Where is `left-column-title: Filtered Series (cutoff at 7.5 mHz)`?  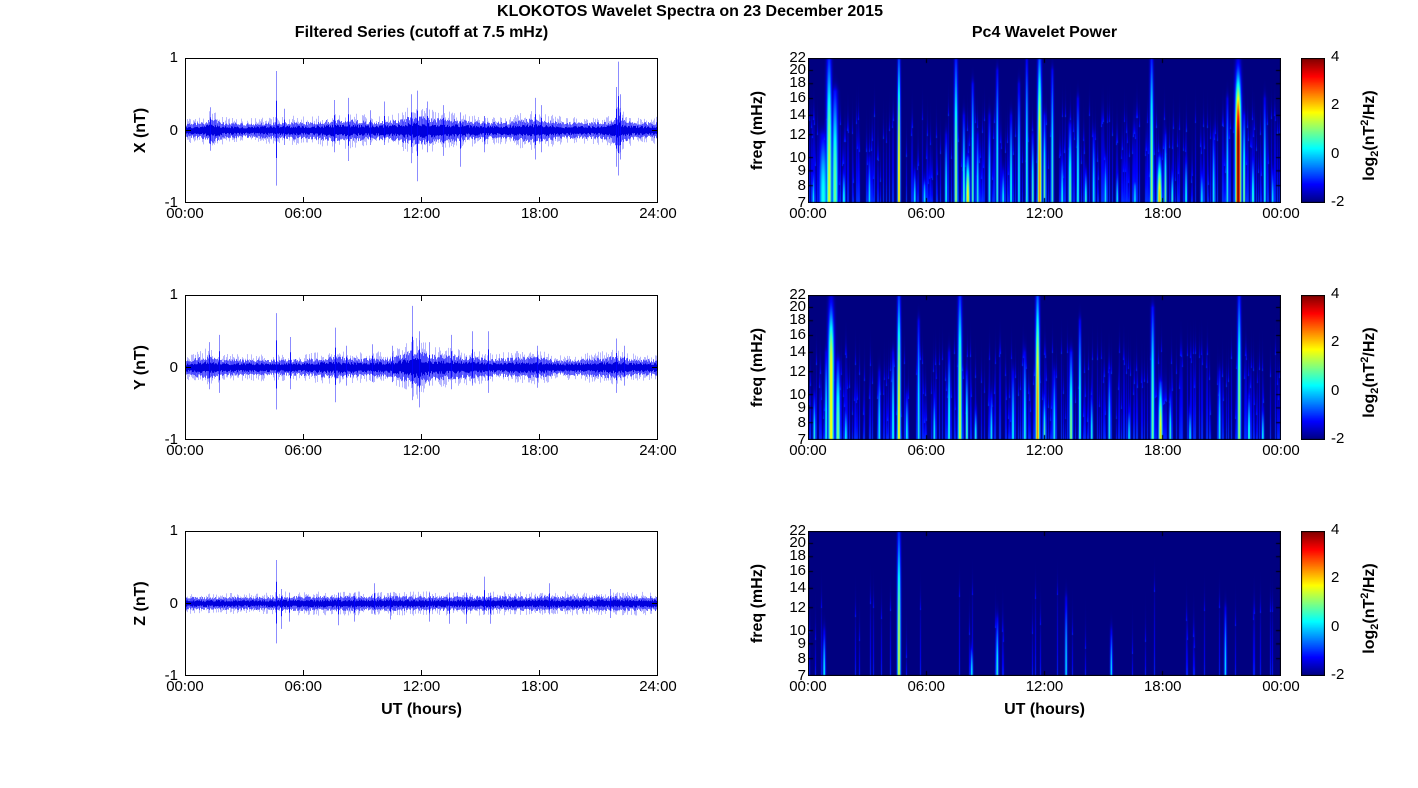 left-column-title: Filtered Series (cutoff at 7.5 mHz) is located at coordinates (421, 32).